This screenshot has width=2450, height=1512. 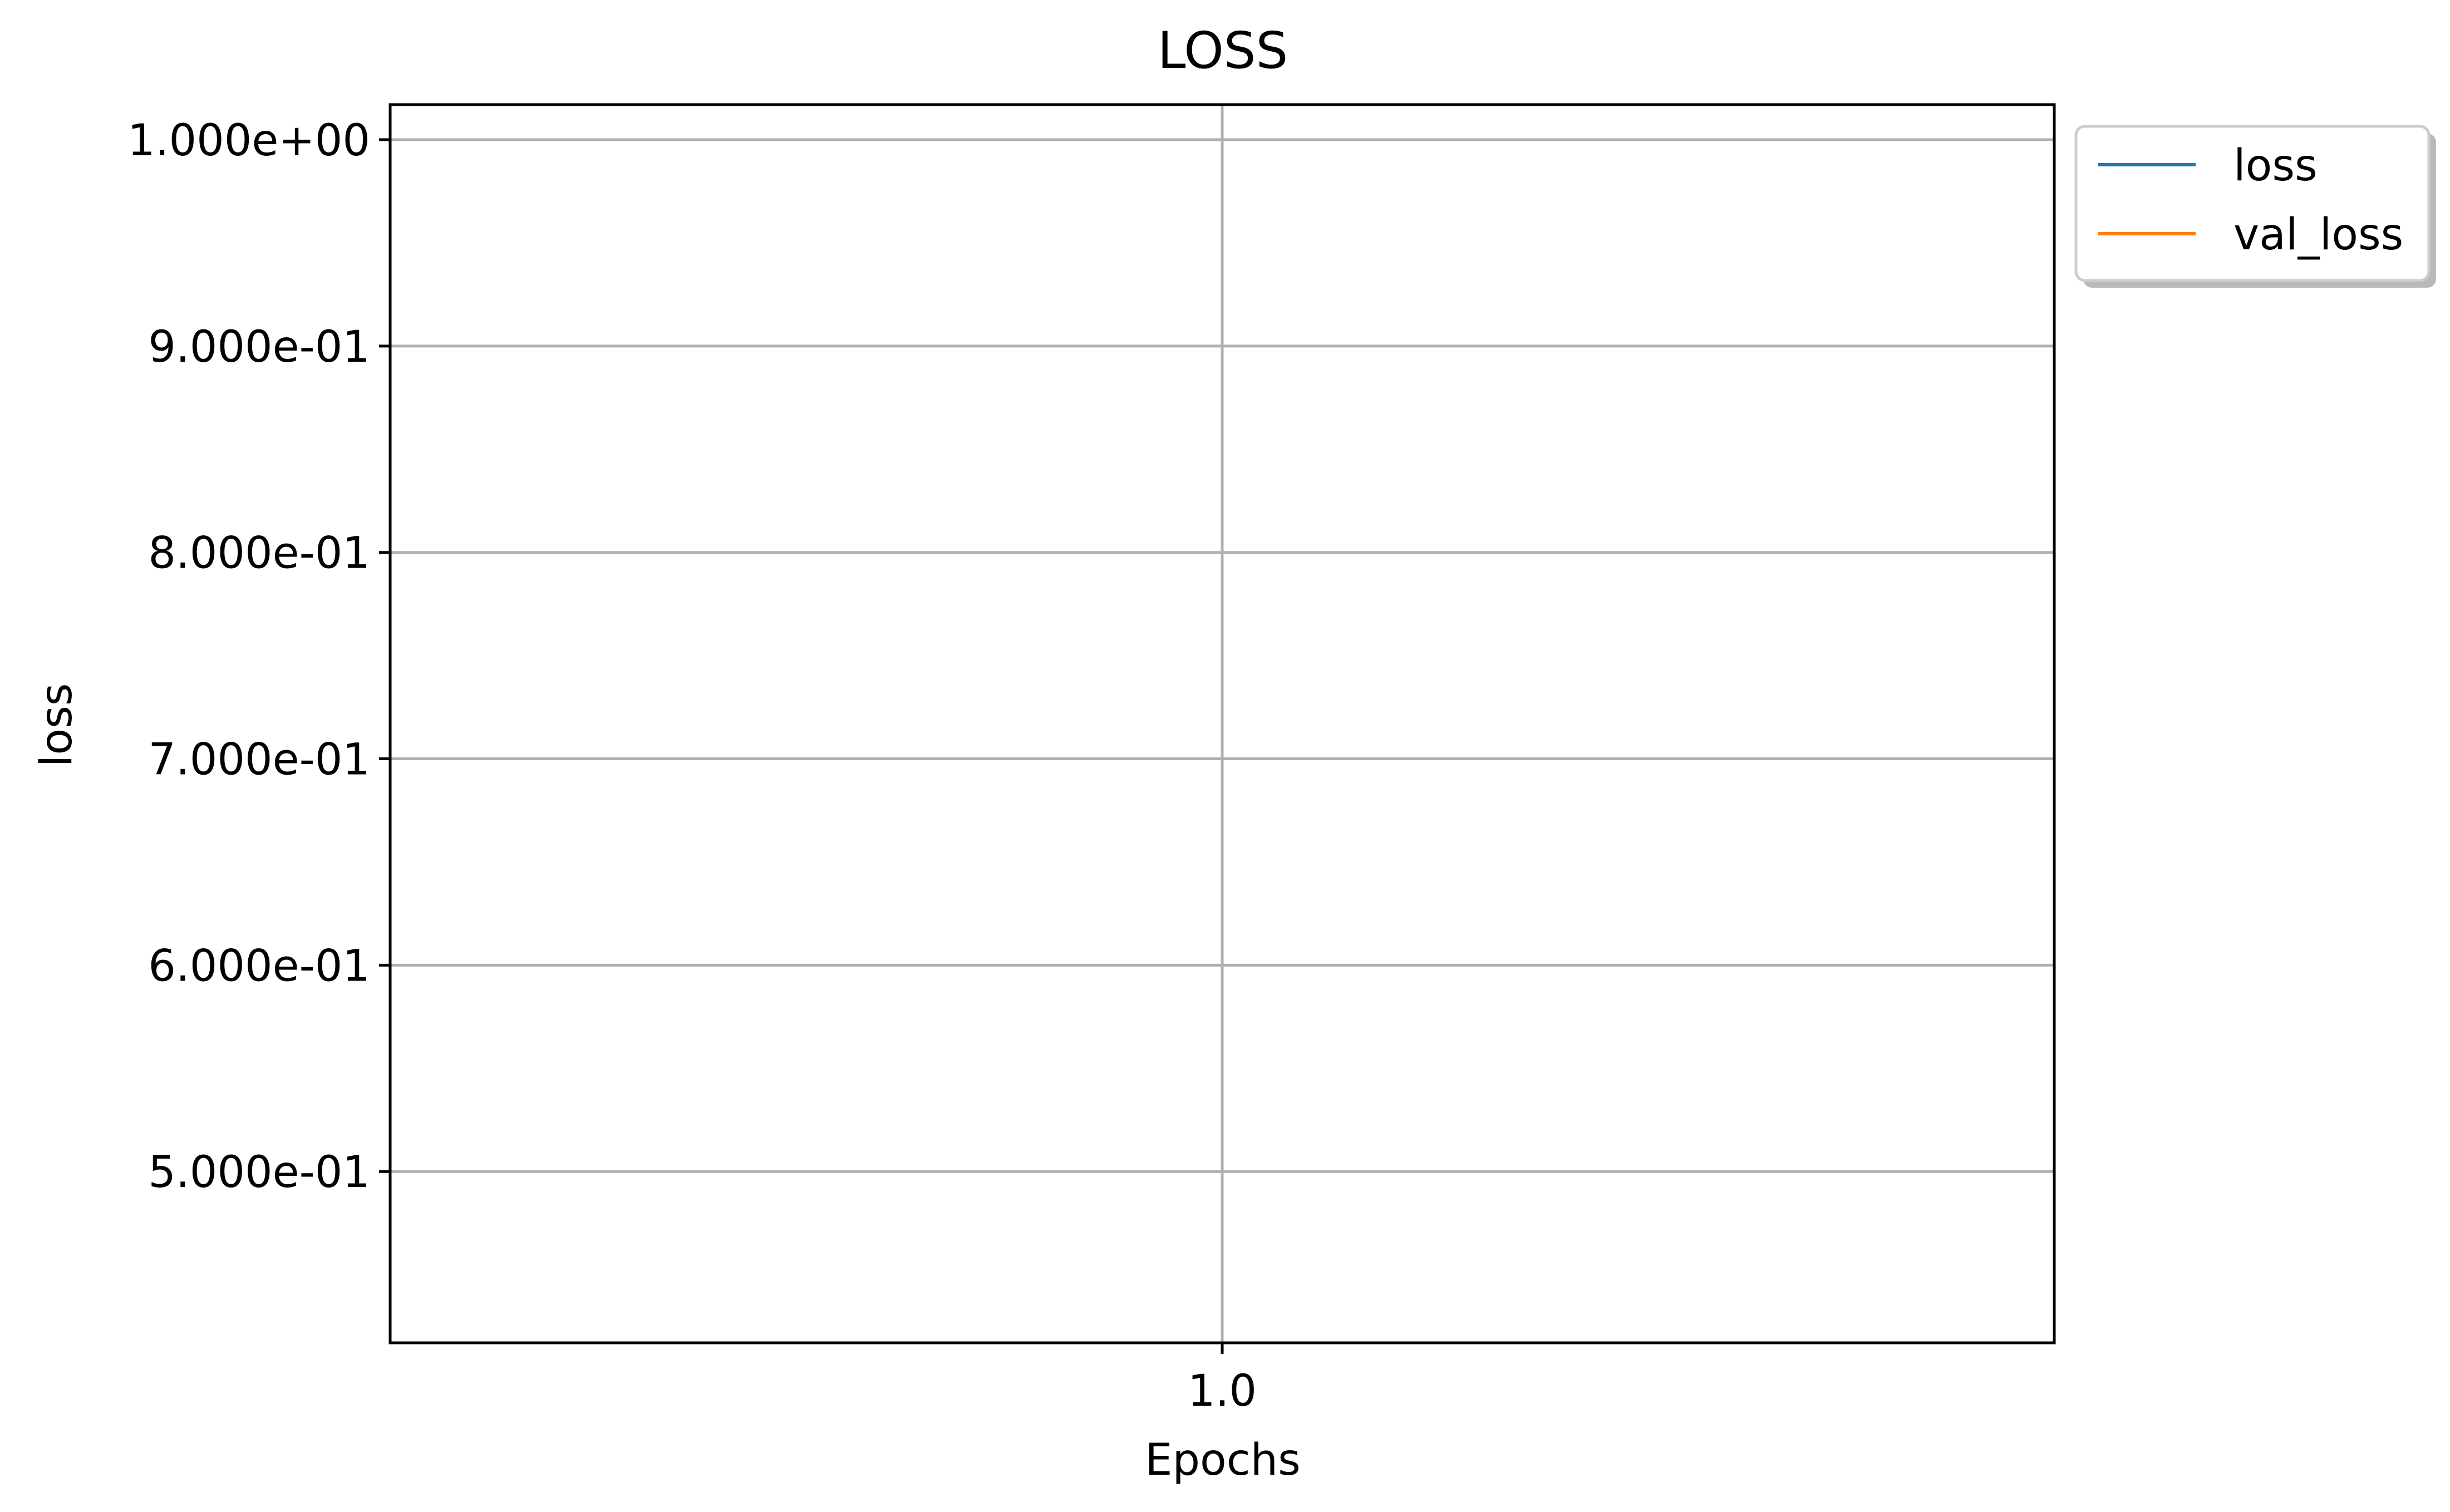 I want to click on x-tick-label: 1.0, so click(x=1222, y=1391).